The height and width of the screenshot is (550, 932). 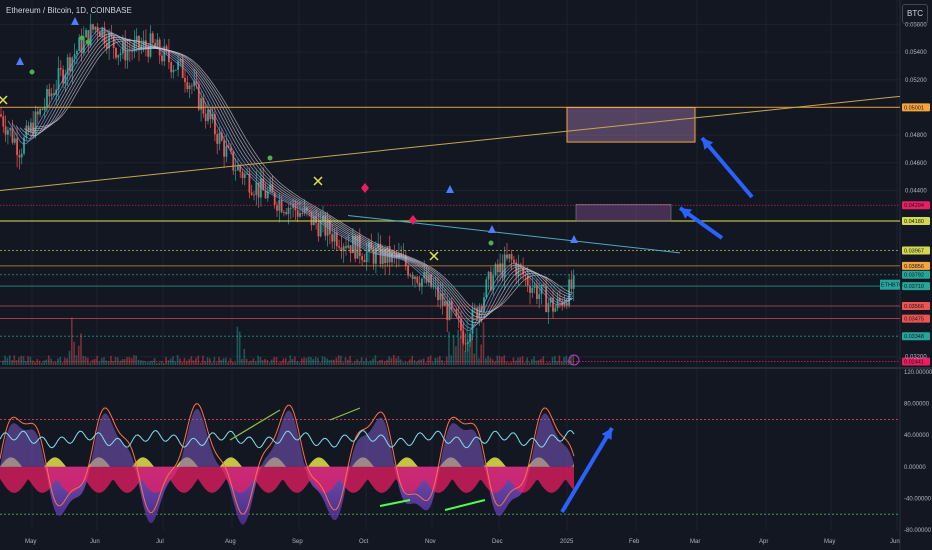 What do you see at coordinates (895, 542) in the screenshot?
I see `x-tick-13: Jun` at bounding box center [895, 542].